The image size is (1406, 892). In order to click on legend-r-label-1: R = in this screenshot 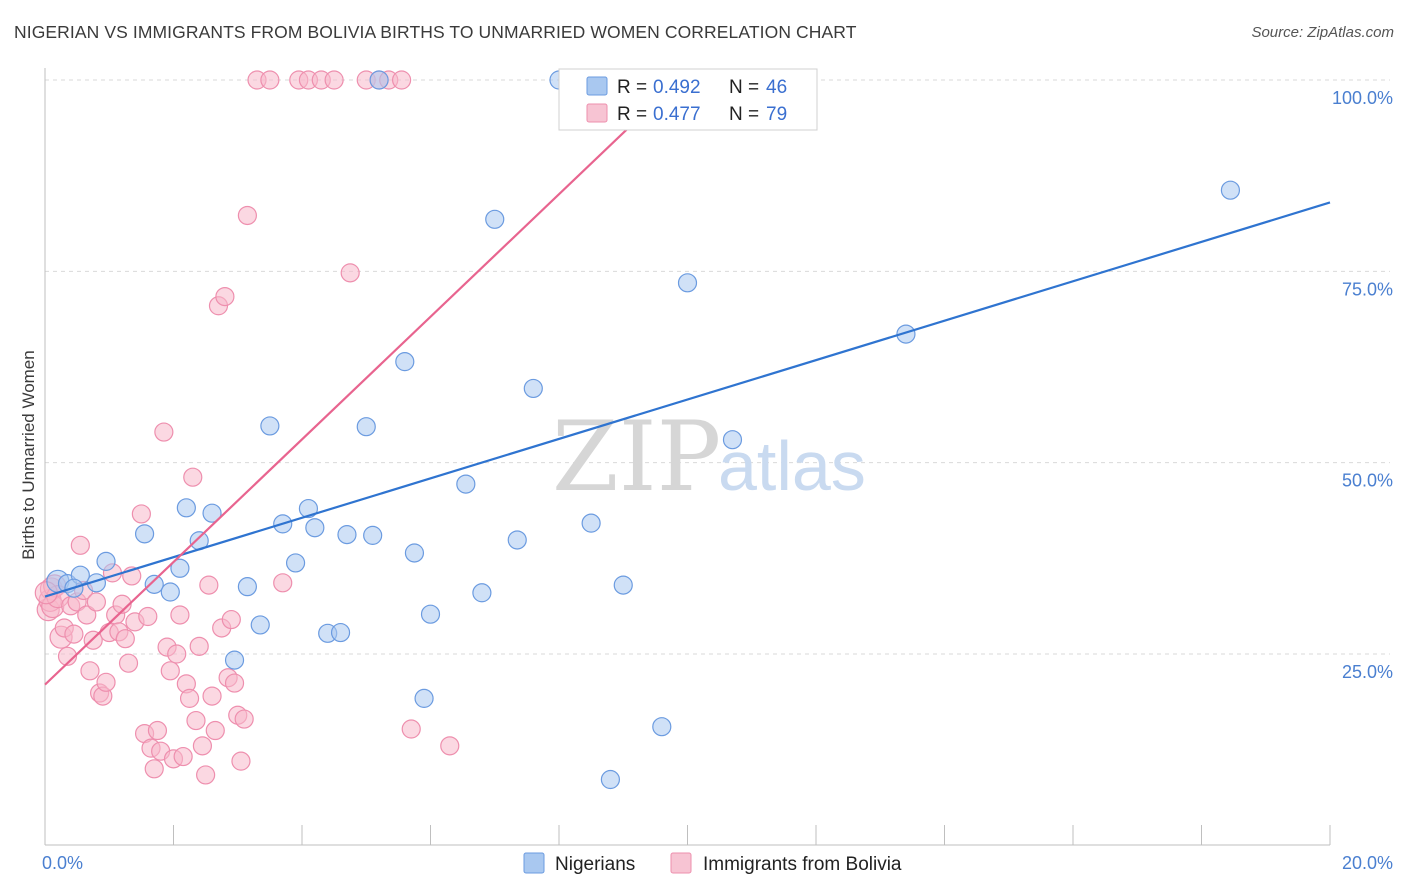, I will do `click(632, 87)`.